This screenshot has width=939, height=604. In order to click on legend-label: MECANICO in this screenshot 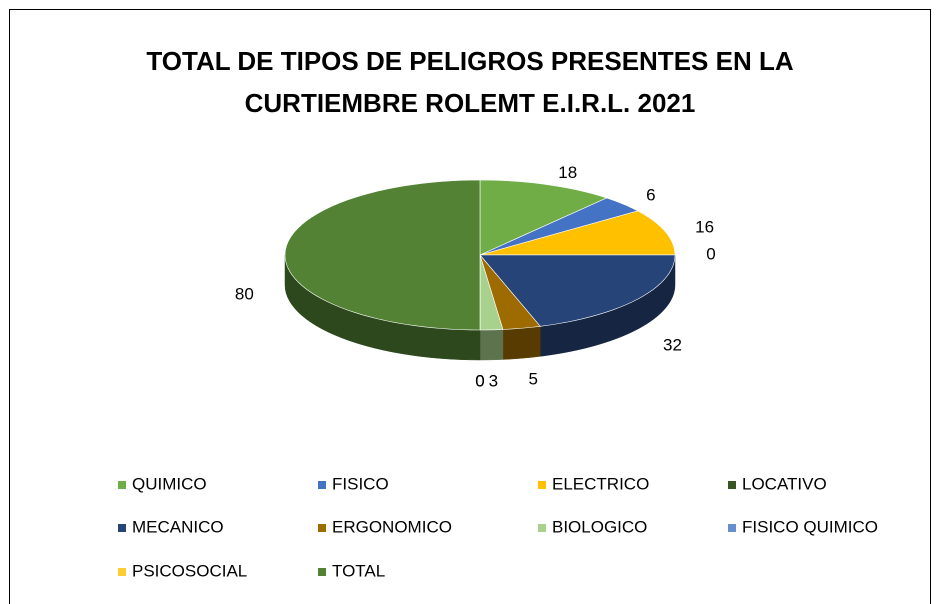, I will do `click(178, 526)`.